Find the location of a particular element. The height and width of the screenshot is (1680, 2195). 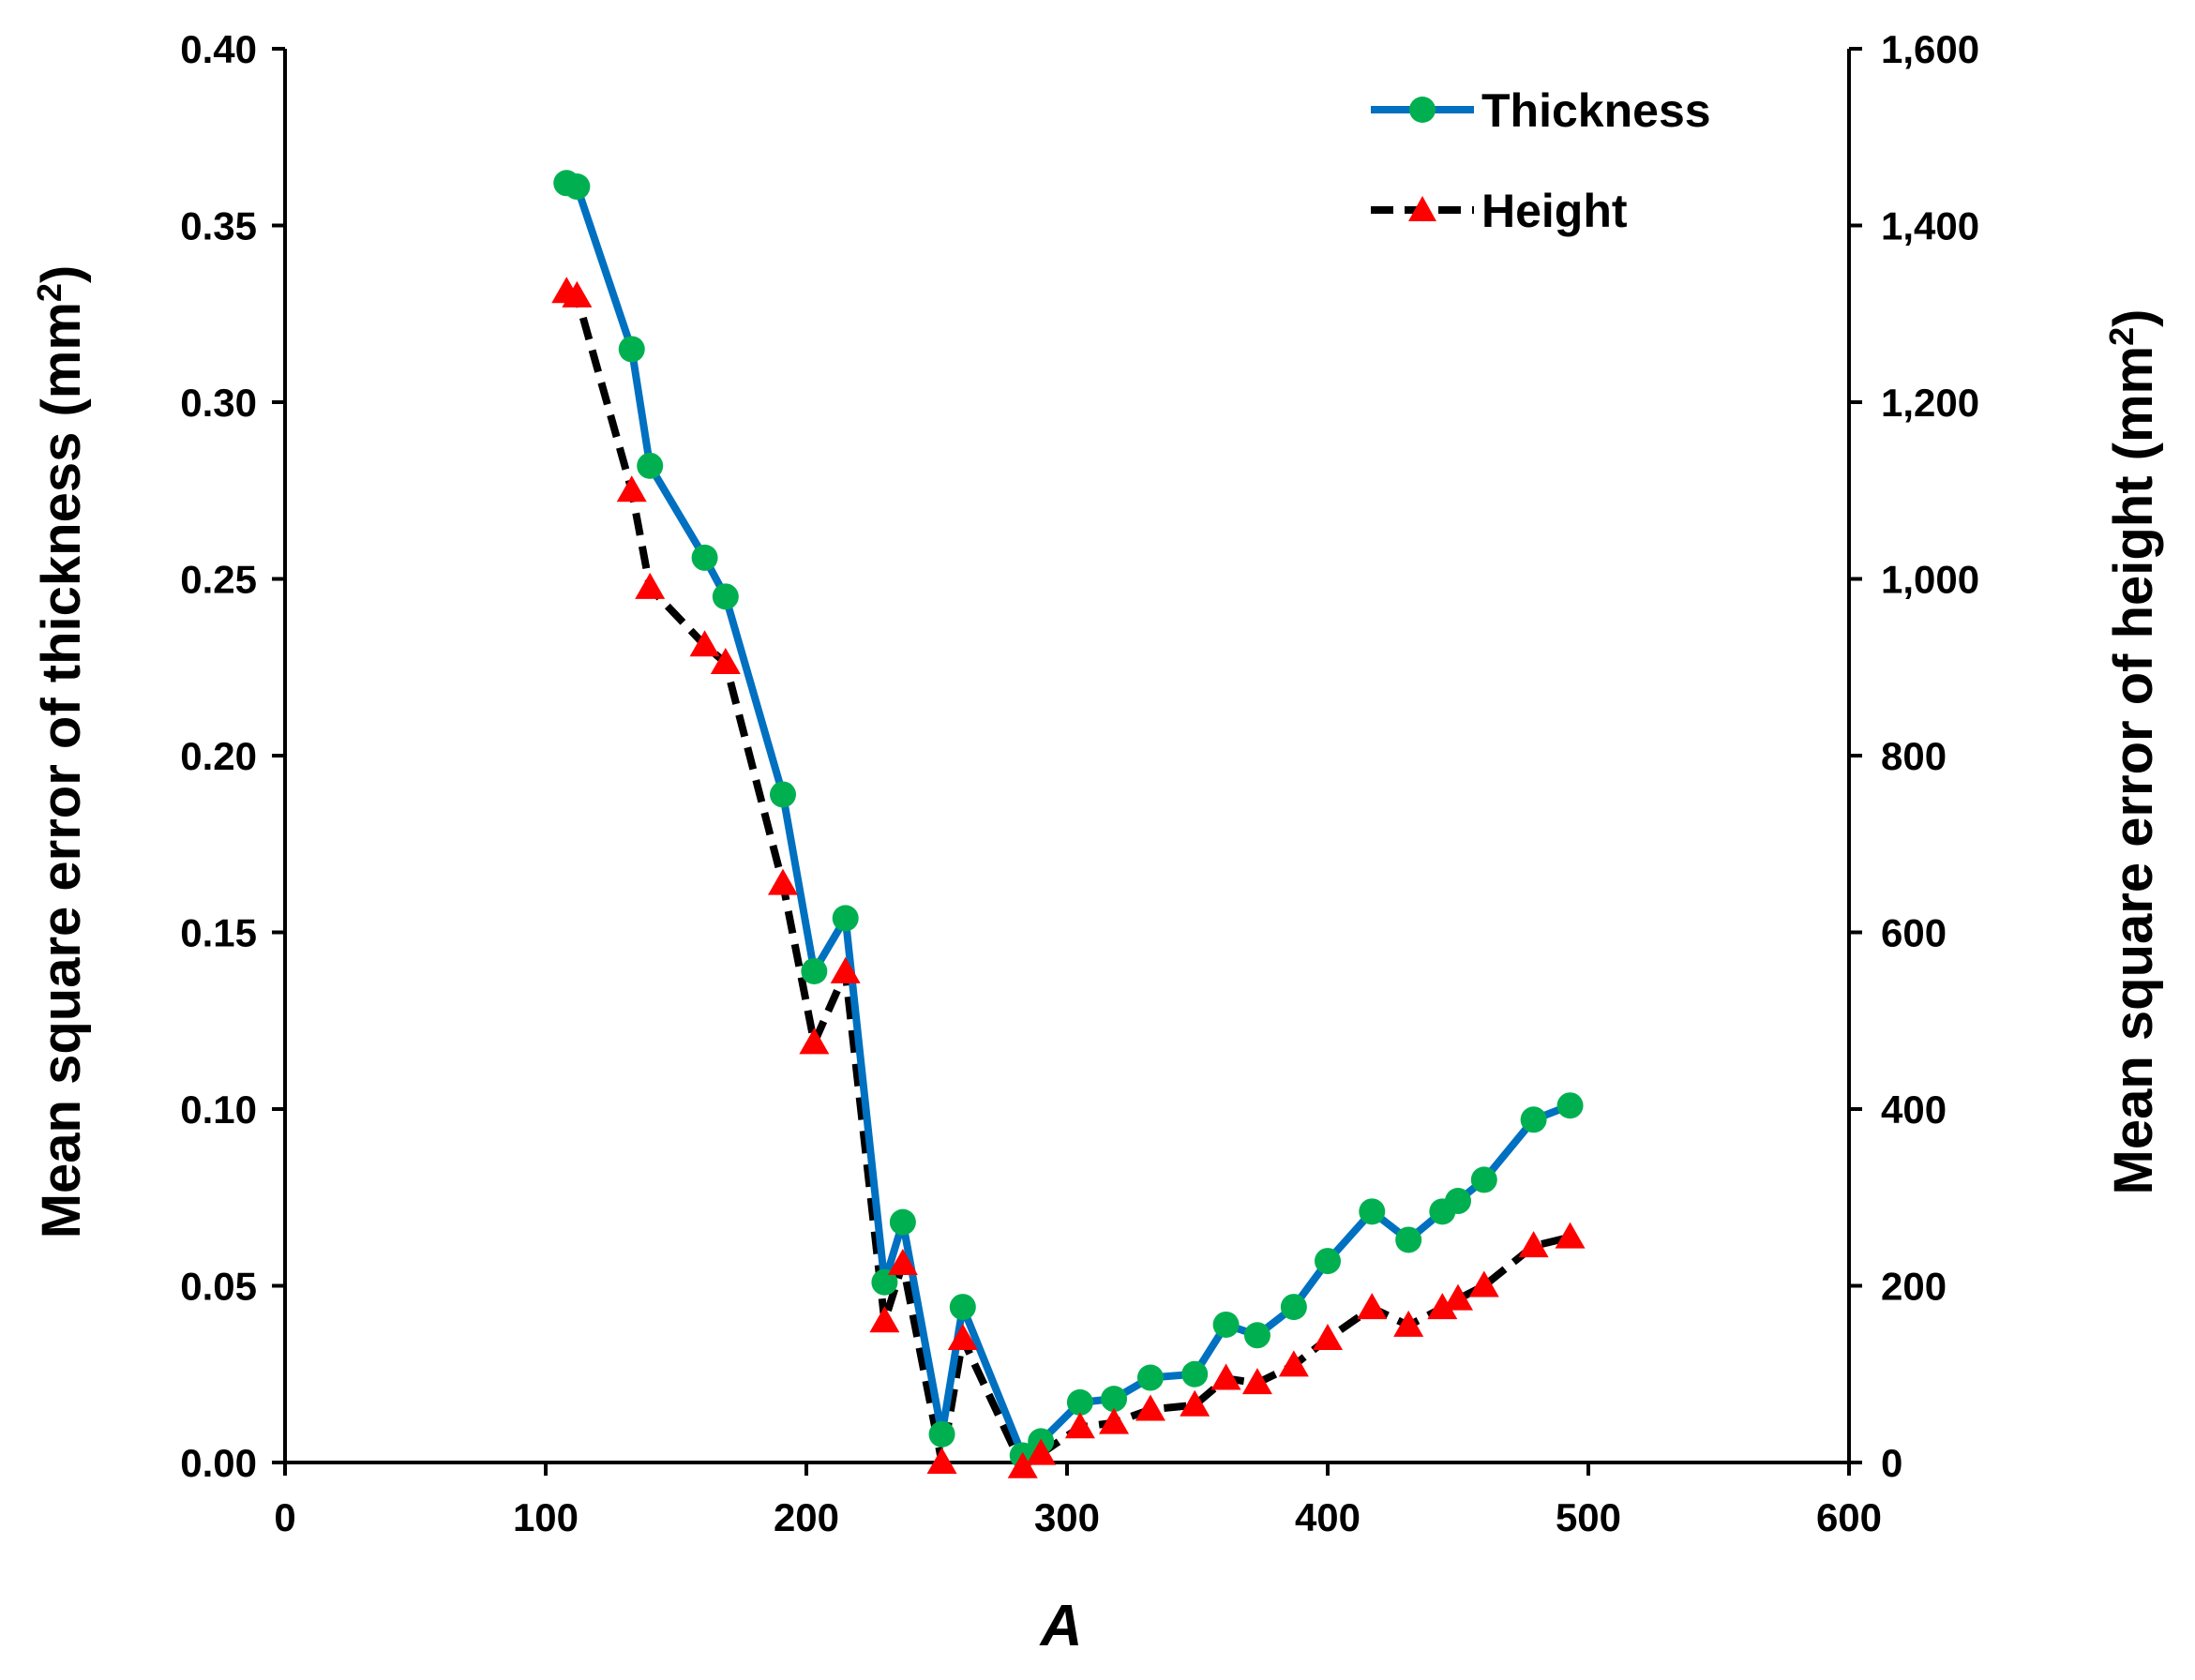

y-left-axis-title-sup: 2 is located at coordinates (49, 292).